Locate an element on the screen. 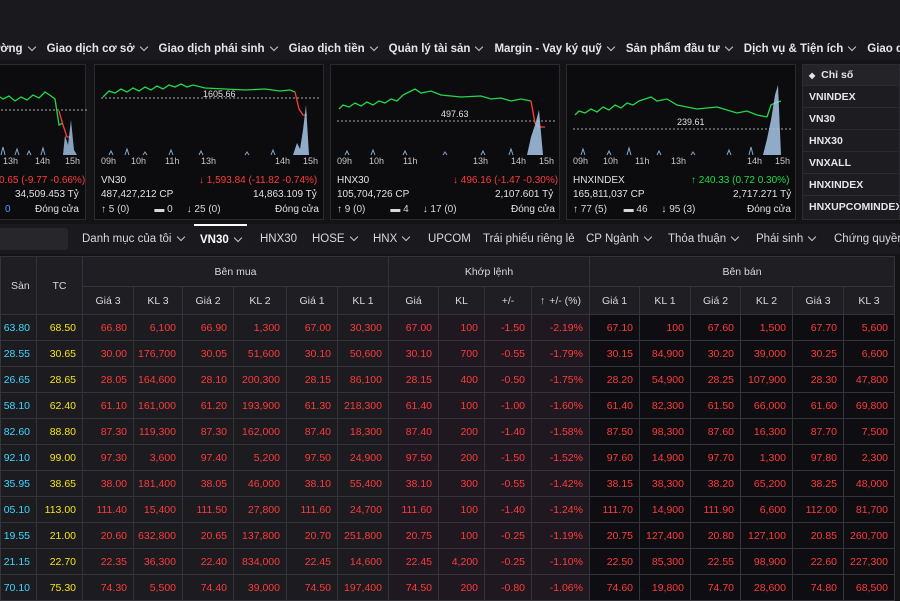  bid2-price: 38.05 is located at coordinates (208, 483).